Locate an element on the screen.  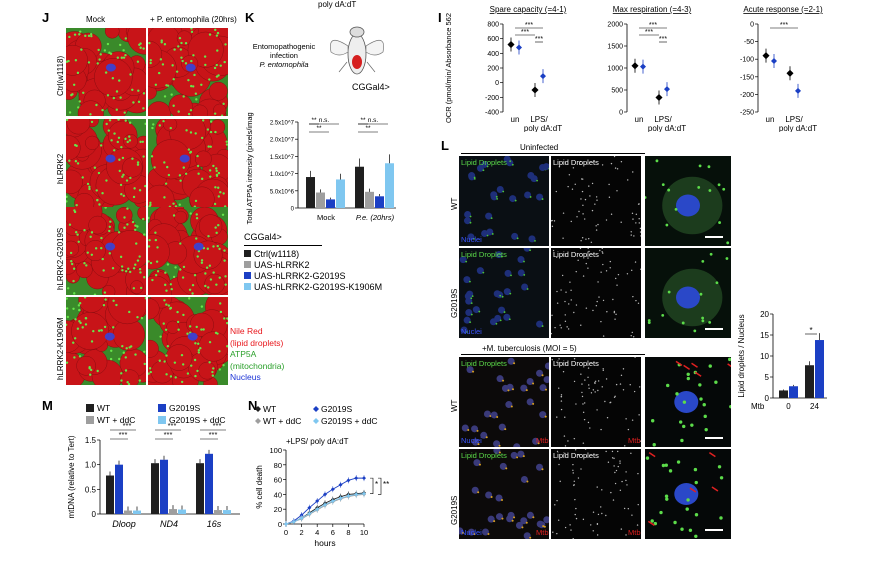
k-legend-entry: UAS-hLRRK2 is located at coordinates (313, 264).